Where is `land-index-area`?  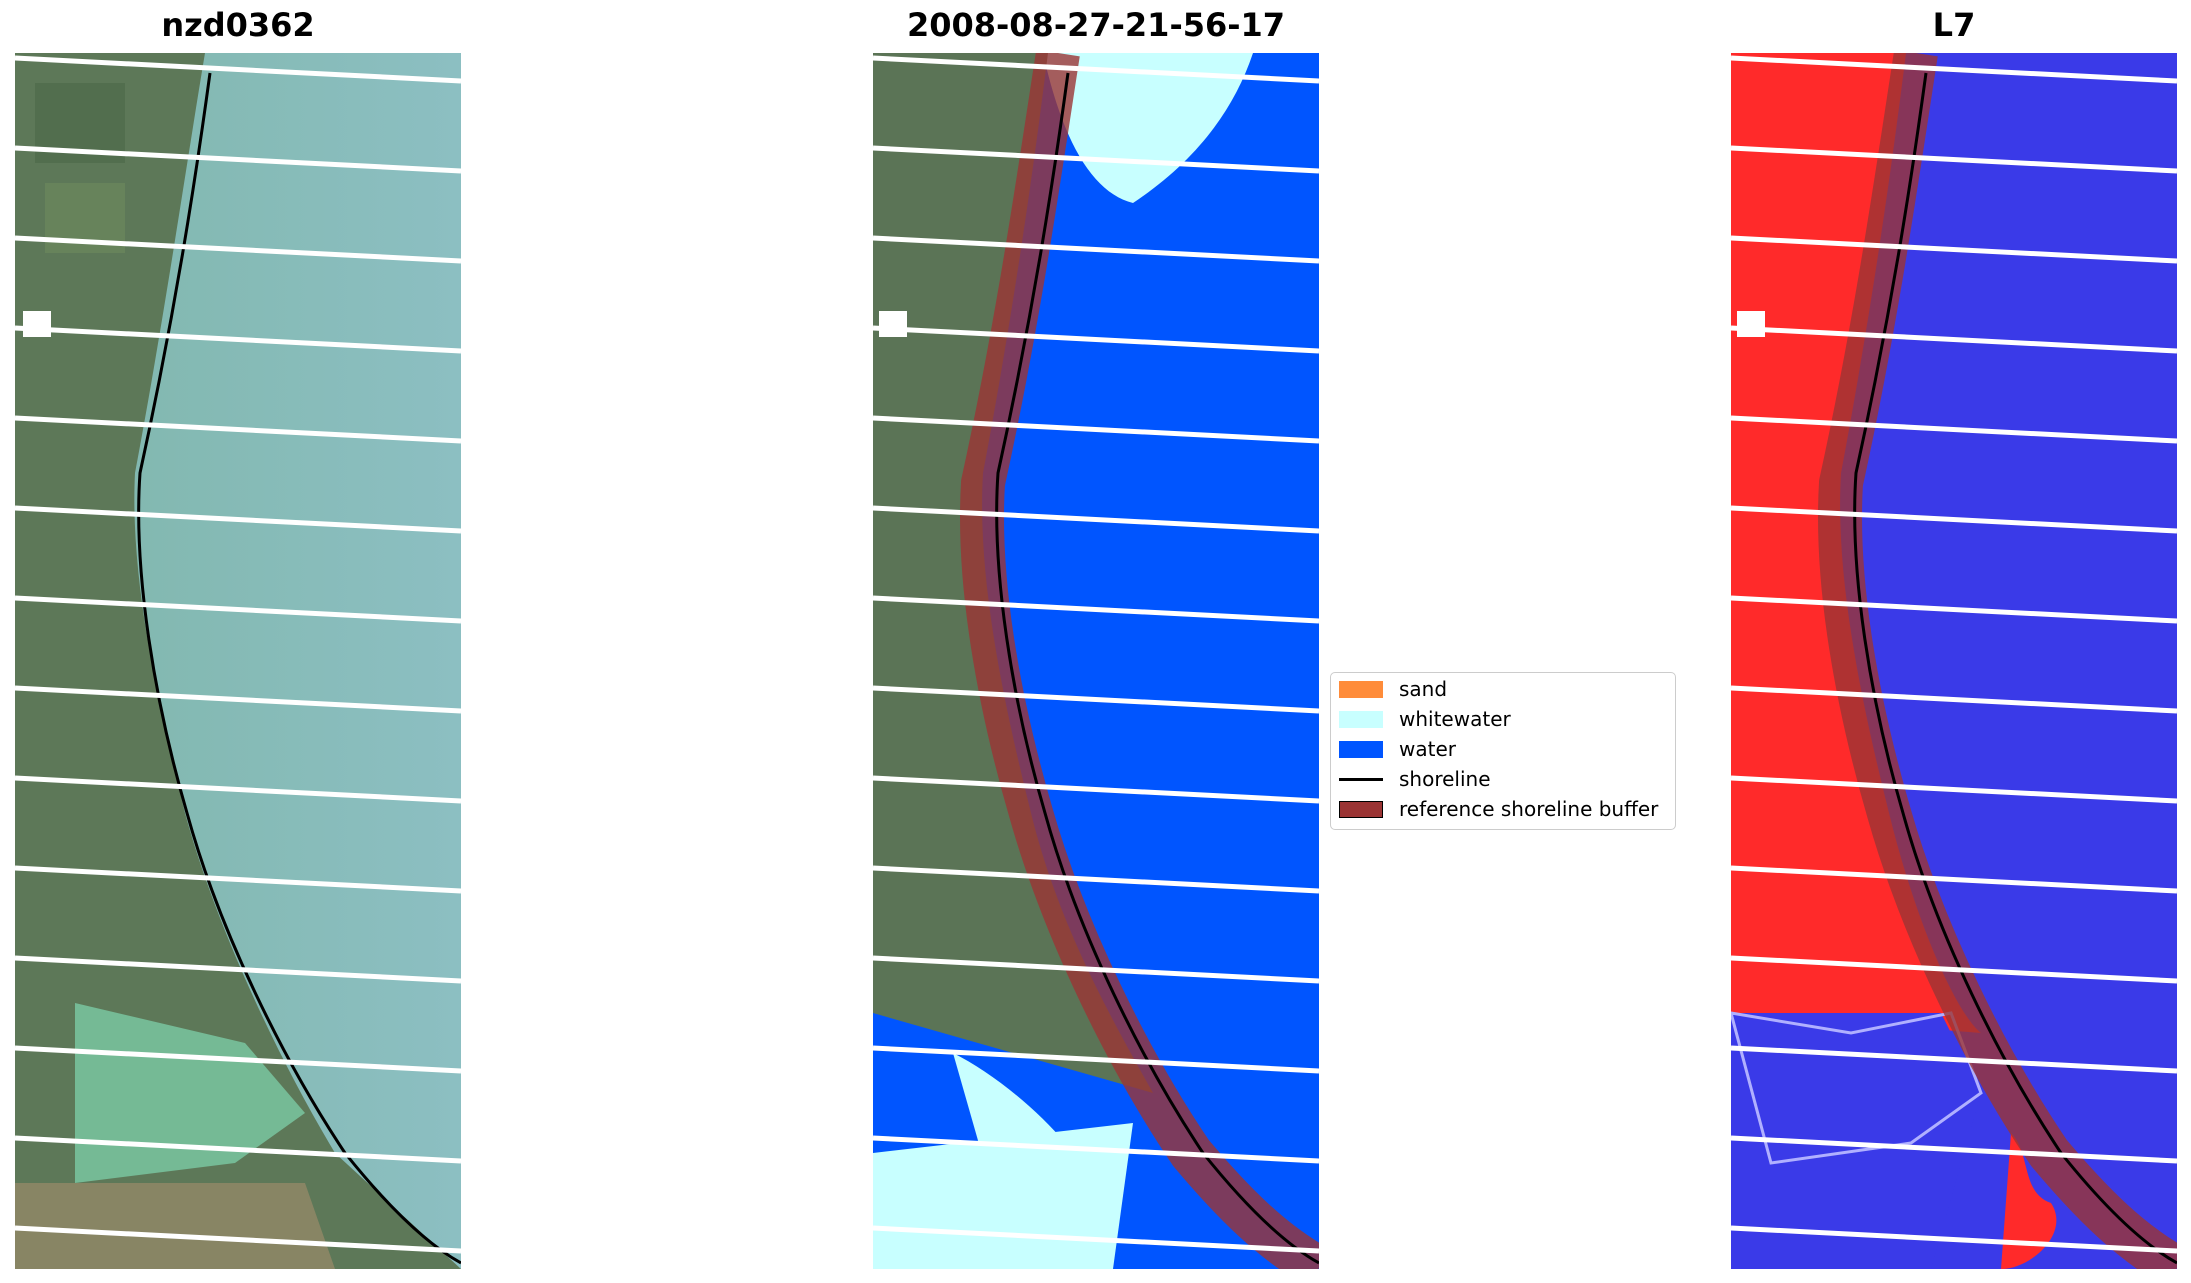 land-index-area is located at coordinates (1856, 543).